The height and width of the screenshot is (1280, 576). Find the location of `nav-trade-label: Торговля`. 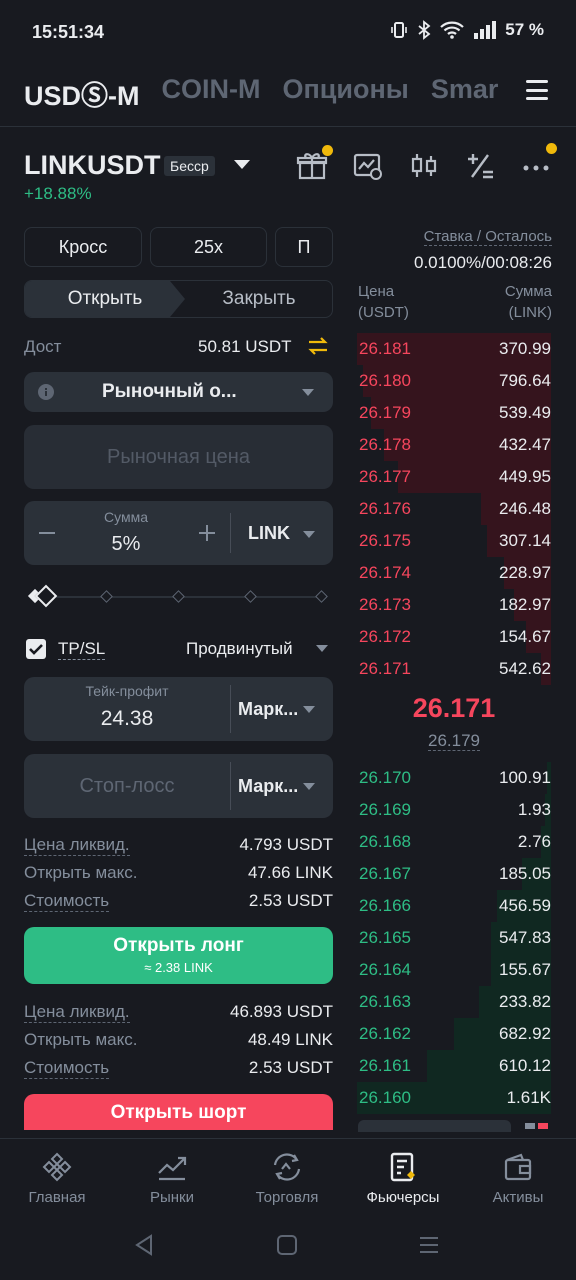

nav-trade-label: Торговля is located at coordinates (287, 1197).